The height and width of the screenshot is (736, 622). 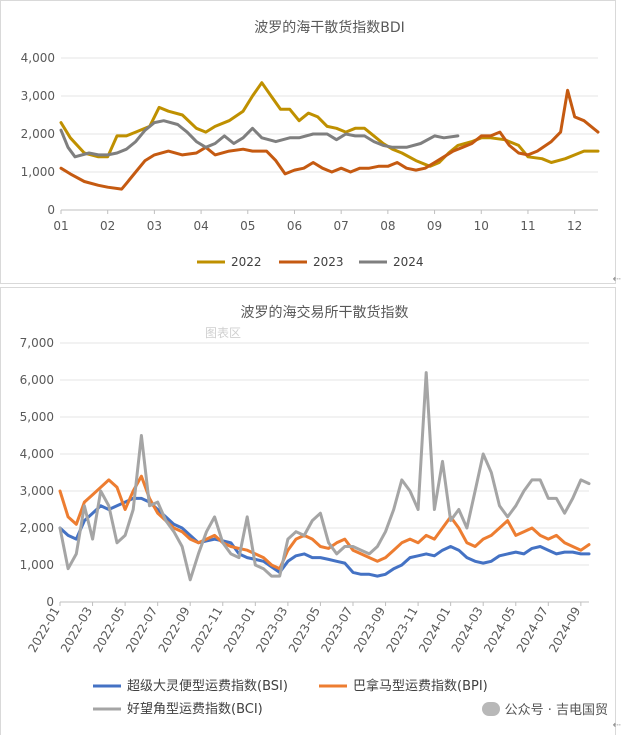 What do you see at coordinates (37, 417) in the screenshot?
I see `y-tick-label: 5,000` at bounding box center [37, 417].